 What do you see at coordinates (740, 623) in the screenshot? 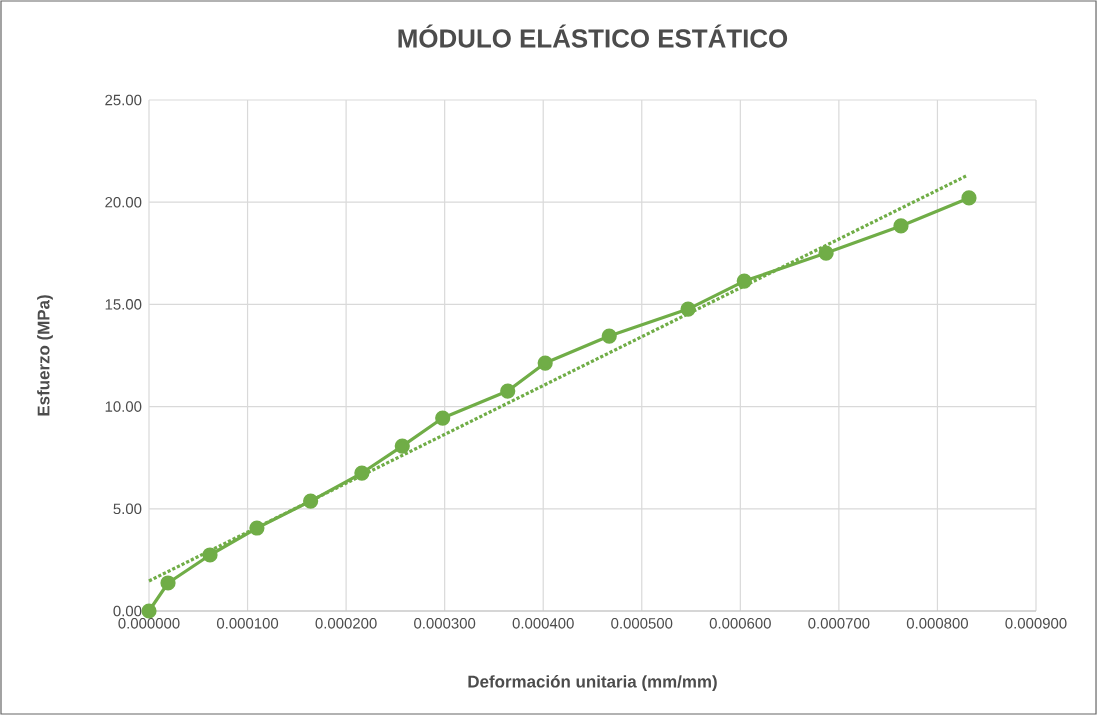
I see `x-tick-label: 0.000600` at bounding box center [740, 623].